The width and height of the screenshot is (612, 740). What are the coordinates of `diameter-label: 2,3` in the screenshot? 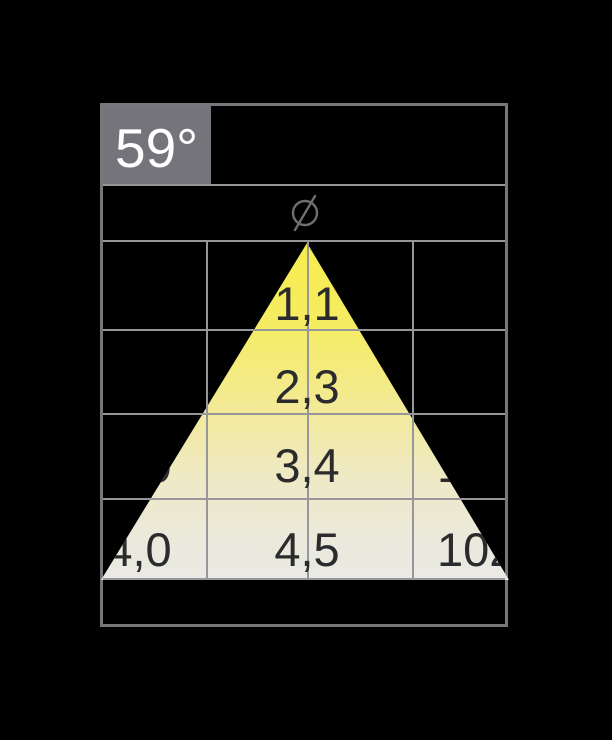 It's located at (307, 386).